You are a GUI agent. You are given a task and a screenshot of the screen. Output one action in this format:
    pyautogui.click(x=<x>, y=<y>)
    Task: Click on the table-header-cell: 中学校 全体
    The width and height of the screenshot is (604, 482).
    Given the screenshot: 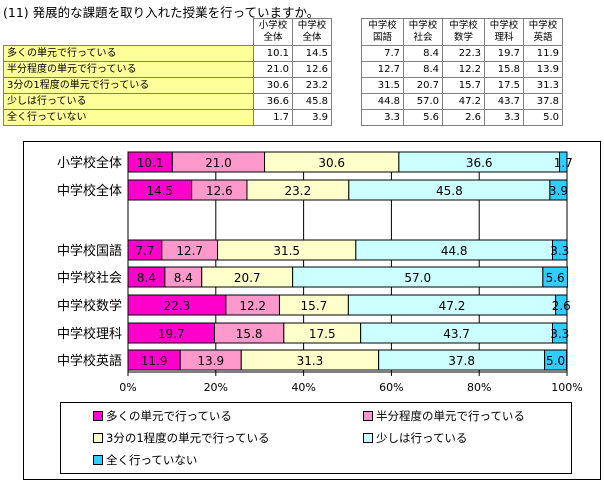 What is the action you would take?
    pyautogui.click(x=312, y=32)
    